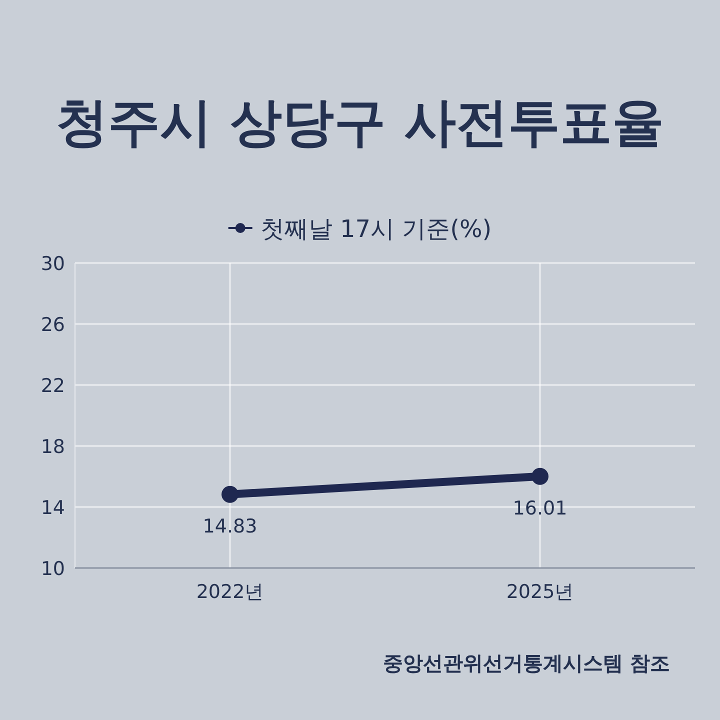 This screenshot has height=720, width=720. I want to click on data-label: 14.83, so click(230, 526).